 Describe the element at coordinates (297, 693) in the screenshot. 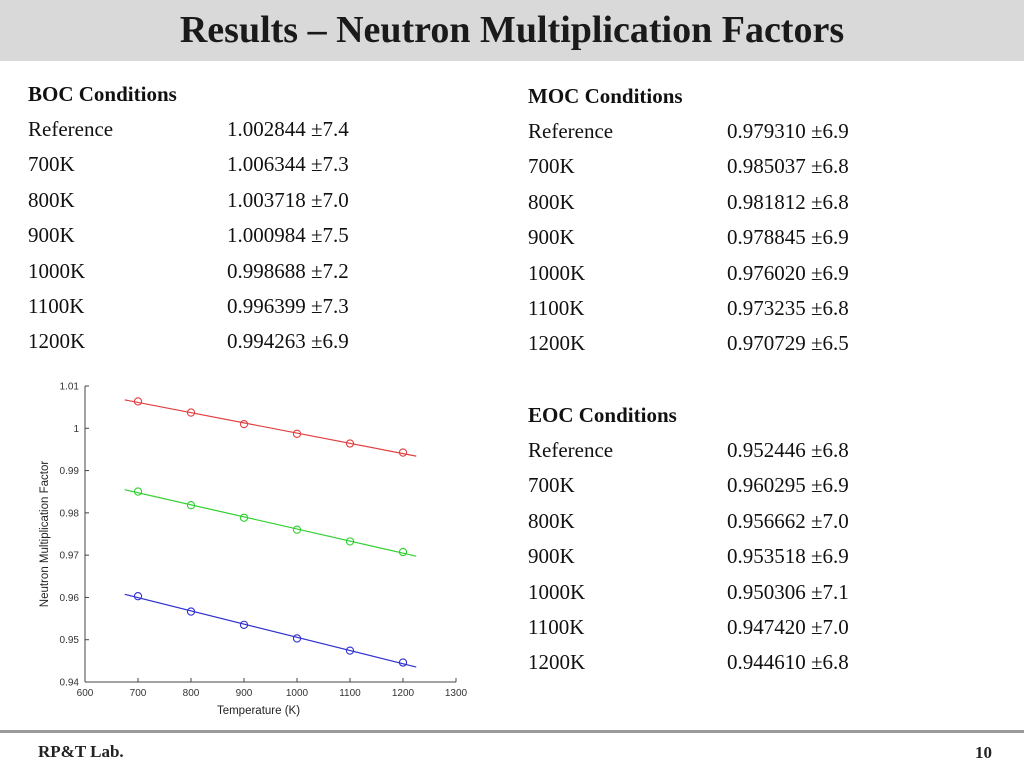

I see `x-tick-label: 1000` at that location.